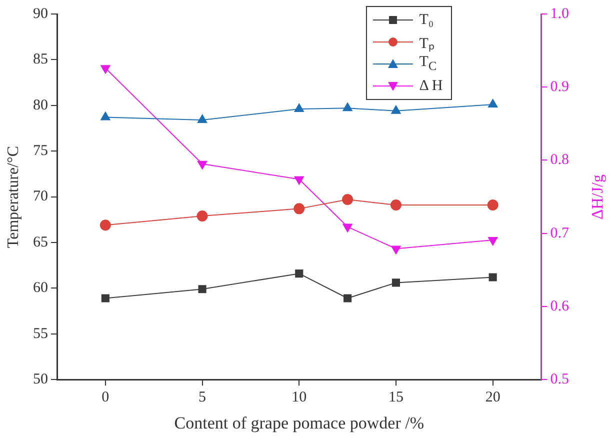 This screenshot has height=442, width=610. Describe the element at coordinates (431, 86) in the screenshot. I see `legend-label: Δ H` at that location.